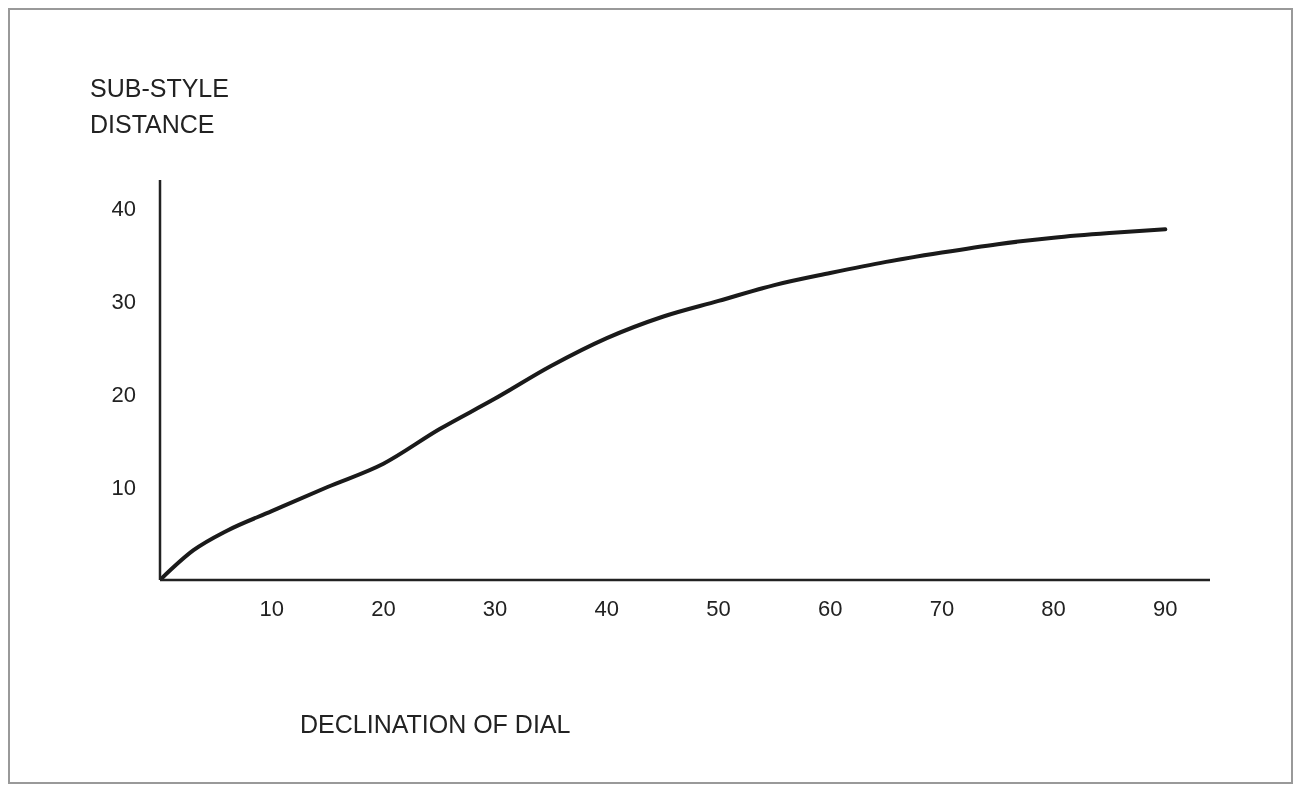 The image size is (1305, 796). I want to click on x-tick-label: 30, so click(495, 608).